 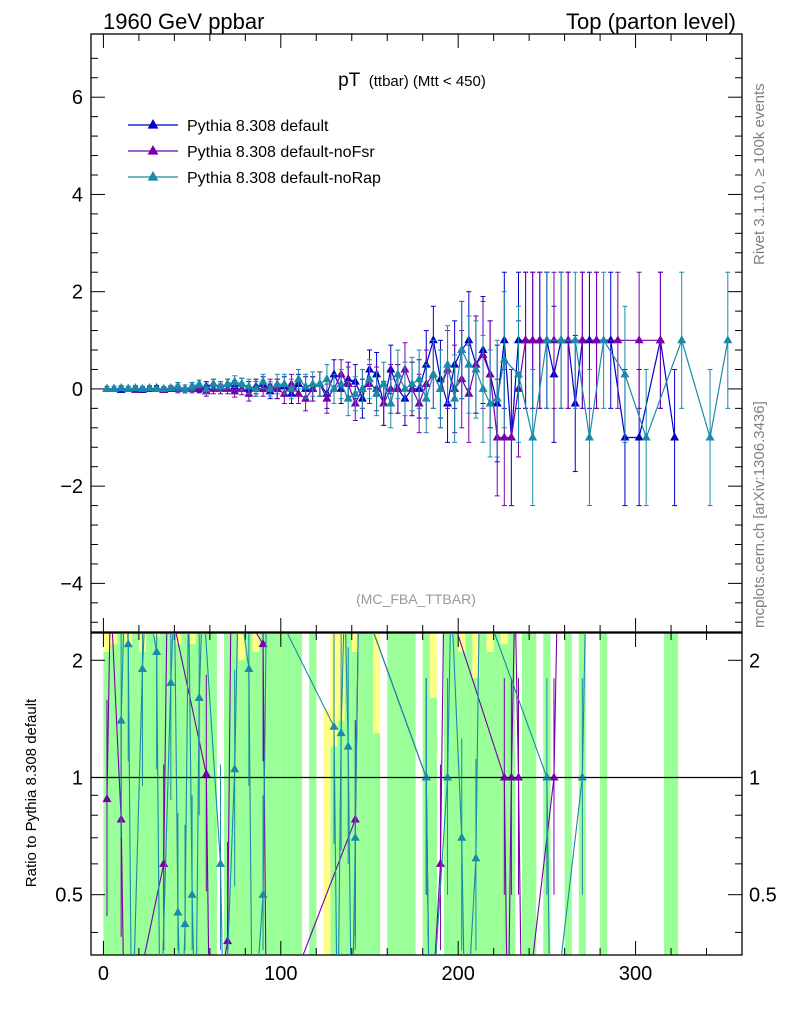 I want to click on title-main: pT, so click(x=349, y=80).